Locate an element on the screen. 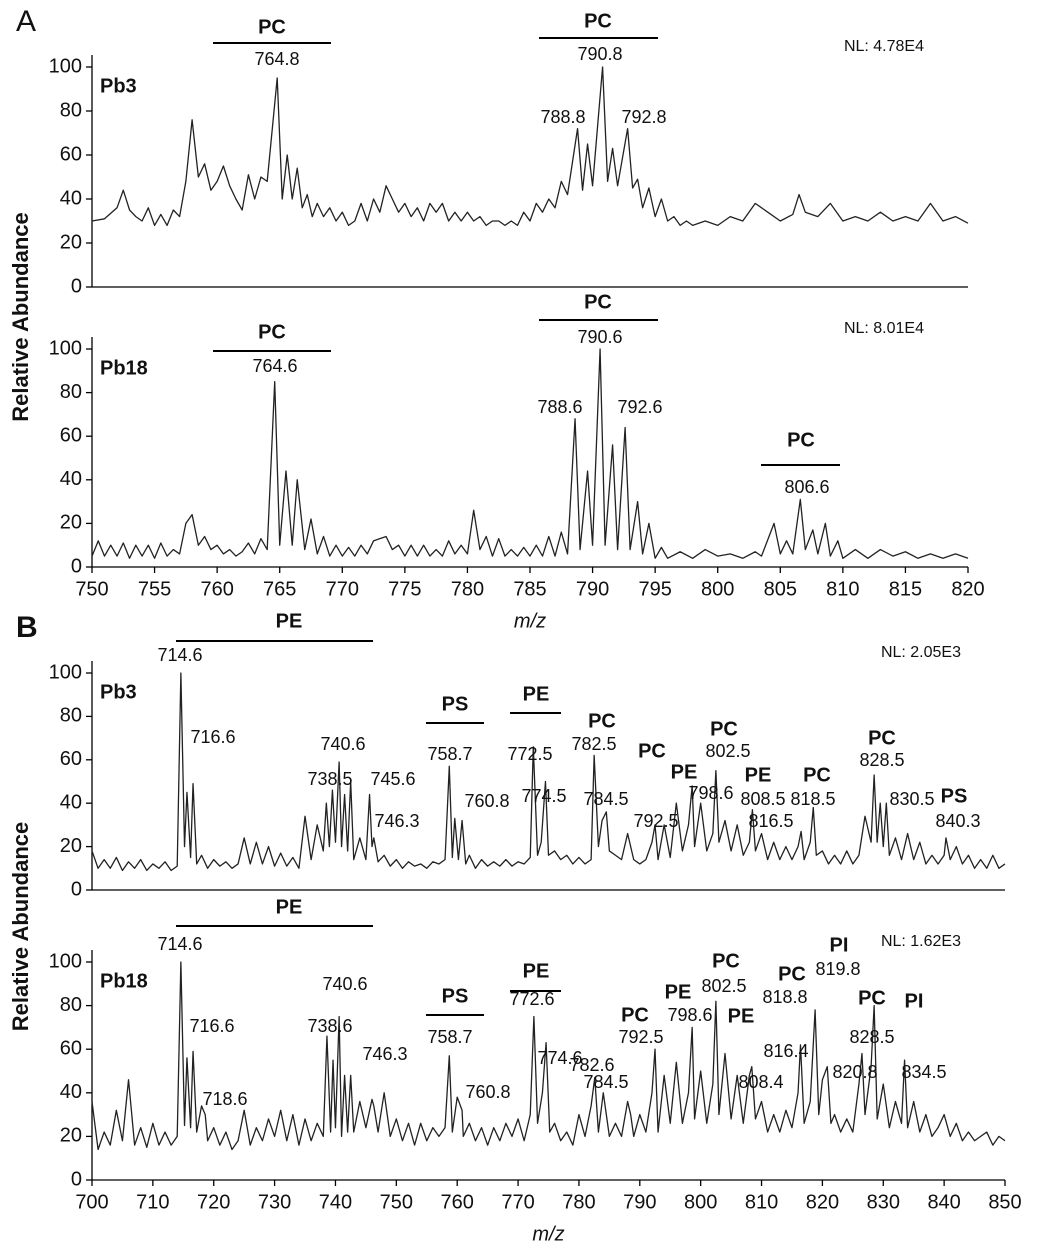 The height and width of the screenshot is (1256, 1039). peak-label: 798.6 is located at coordinates (689, 1015).